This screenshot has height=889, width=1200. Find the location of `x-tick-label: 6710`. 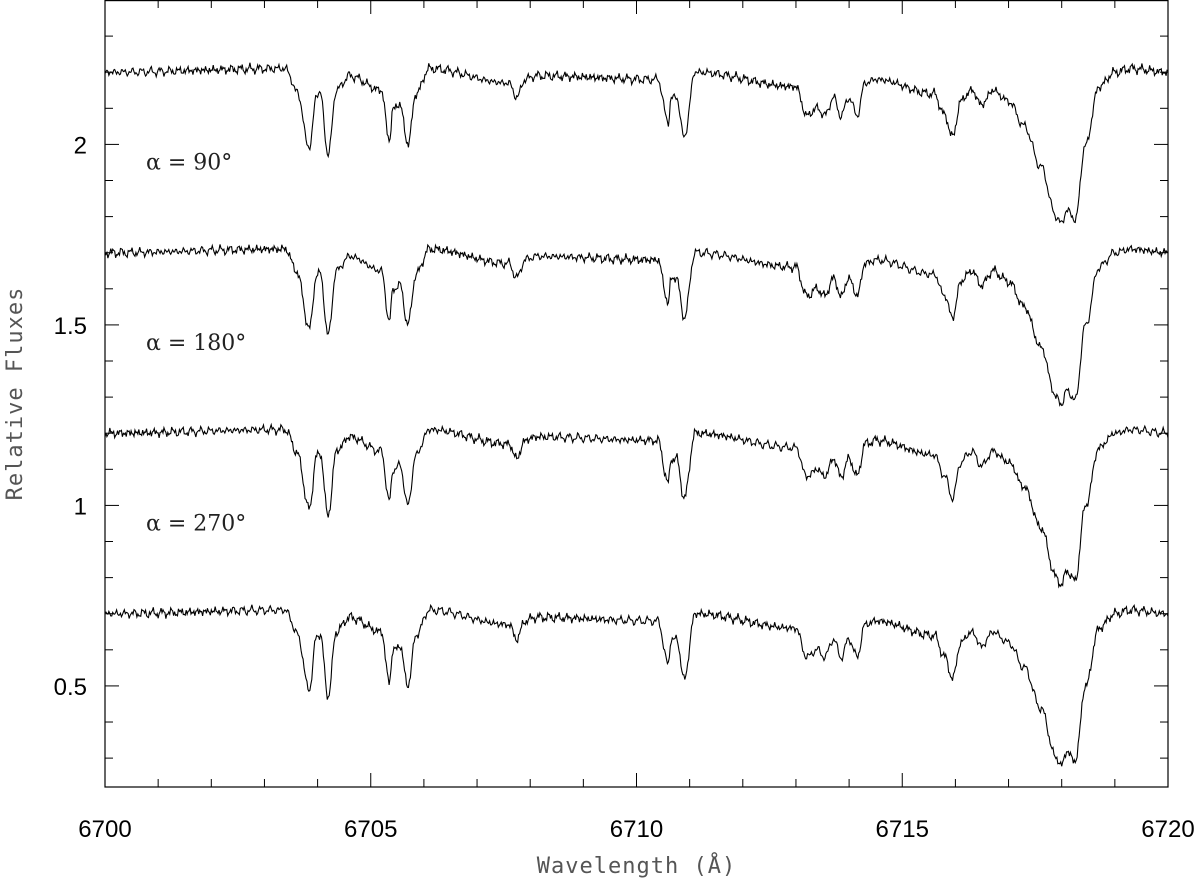

x-tick-label: 6710 is located at coordinates (636, 829).